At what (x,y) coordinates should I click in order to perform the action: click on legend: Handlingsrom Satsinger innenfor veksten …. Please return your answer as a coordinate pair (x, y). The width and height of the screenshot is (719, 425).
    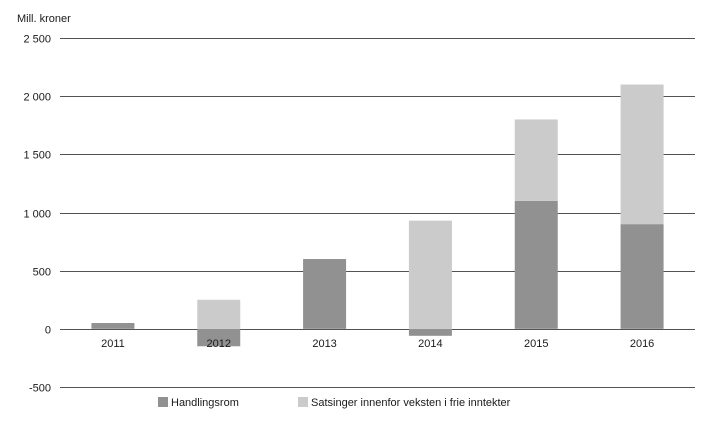
    Looking at the image, I should click on (334, 403).